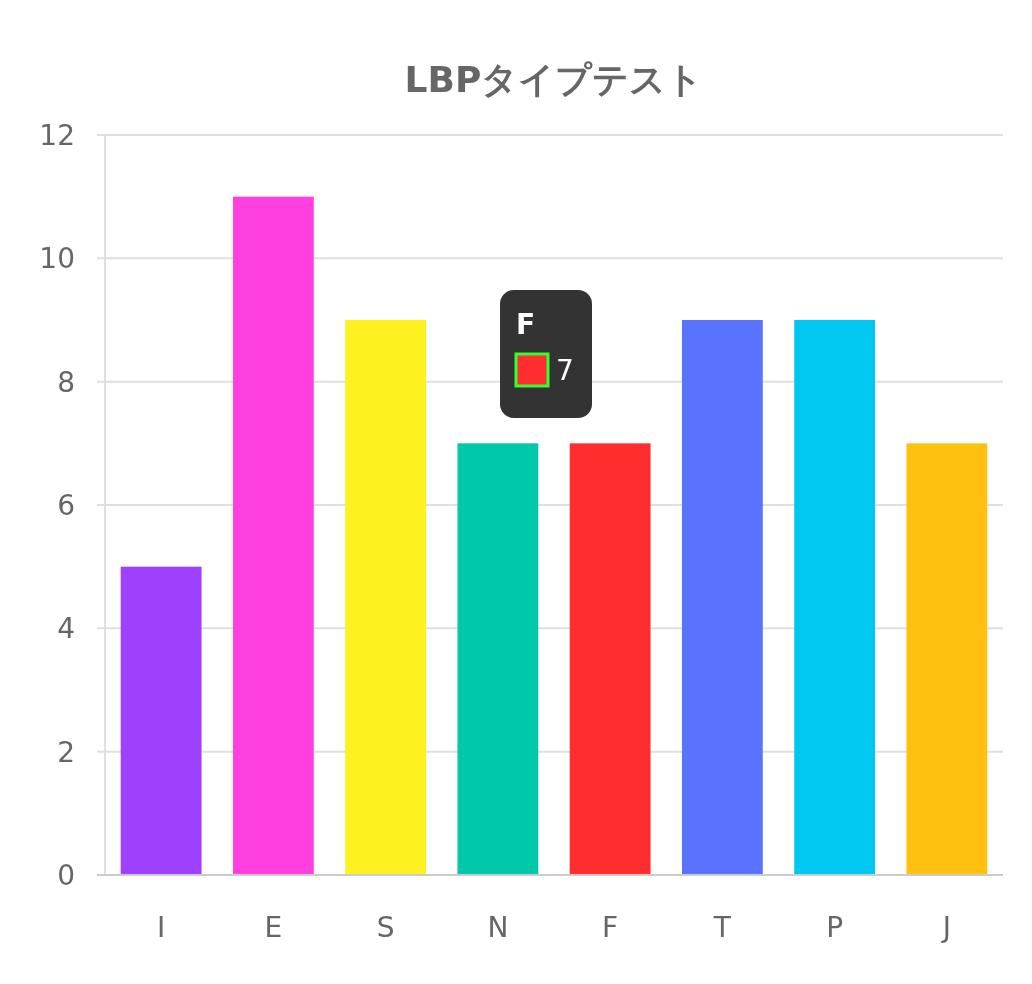  Describe the element at coordinates (273, 927) in the screenshot. I see `x-tick-label: E` at that location.